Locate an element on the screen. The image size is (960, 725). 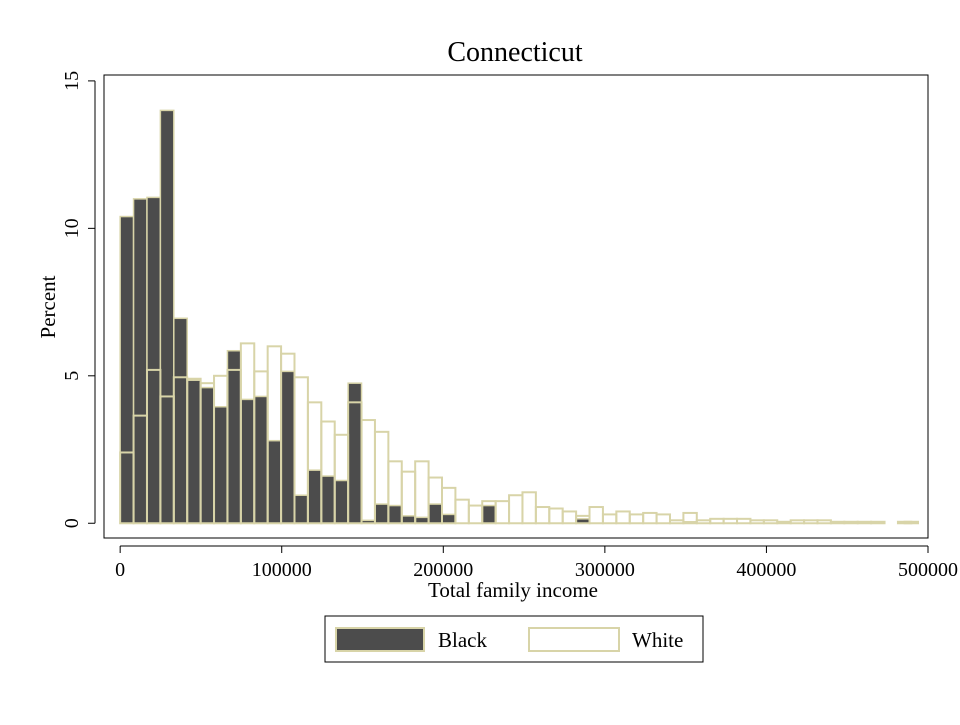
y-tick-label: 15 is located at coordinates (72, 81).